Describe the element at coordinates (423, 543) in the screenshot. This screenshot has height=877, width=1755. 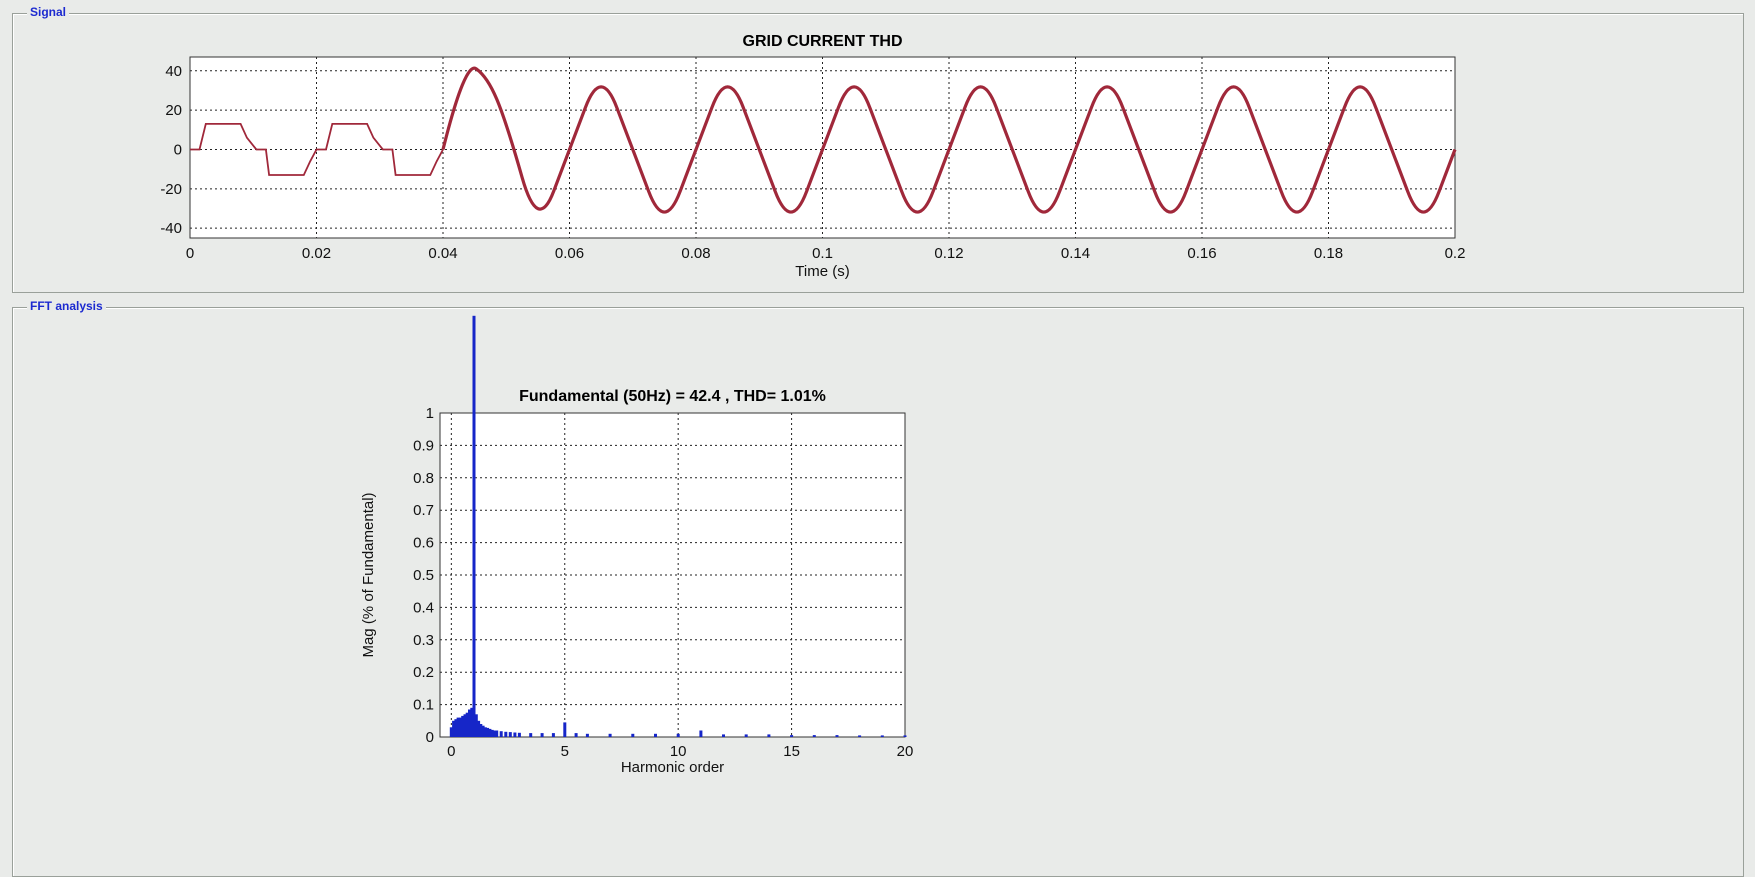
I see `y-tick-label: 0.6` at that location.